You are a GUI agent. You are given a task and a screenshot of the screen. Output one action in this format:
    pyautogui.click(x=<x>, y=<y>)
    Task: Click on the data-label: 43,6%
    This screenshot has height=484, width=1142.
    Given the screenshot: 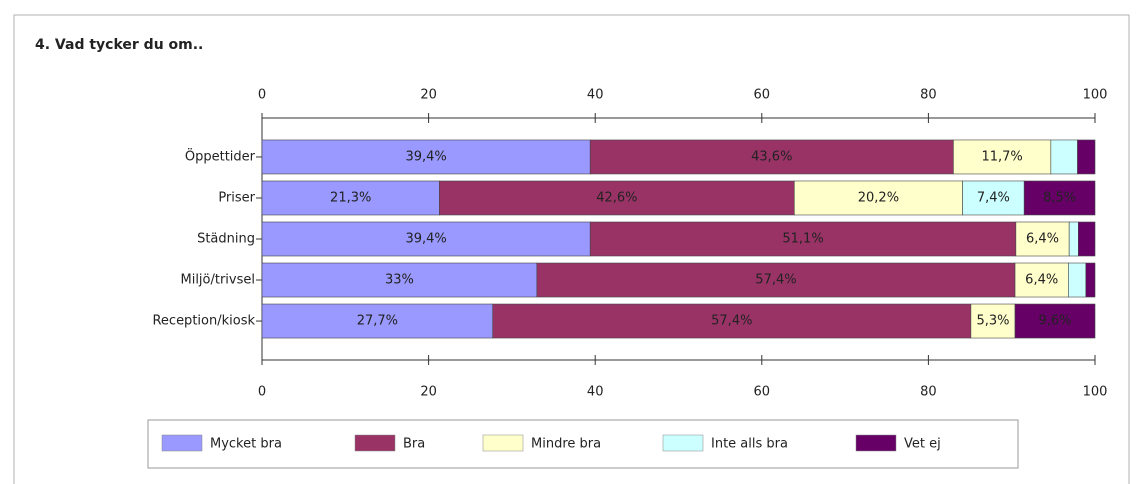 What is the action you would take?
    pyautogui.click(x=771, y=156)
    